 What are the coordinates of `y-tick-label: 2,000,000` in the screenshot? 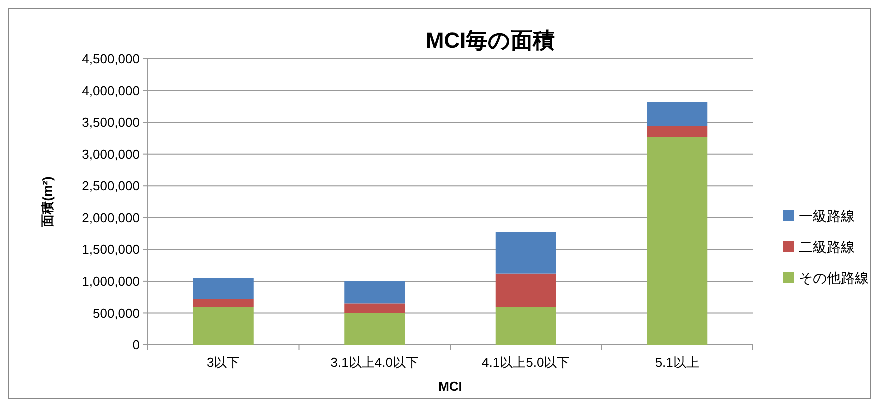 It's located at (111, 218).